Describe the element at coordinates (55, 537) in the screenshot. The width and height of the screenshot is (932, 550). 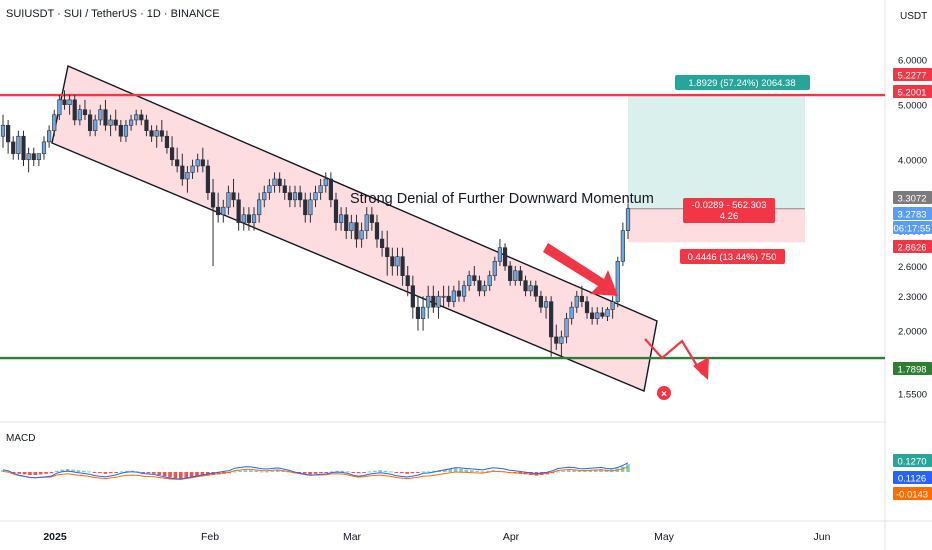
I see `x-tick-label: 2025` at that location.